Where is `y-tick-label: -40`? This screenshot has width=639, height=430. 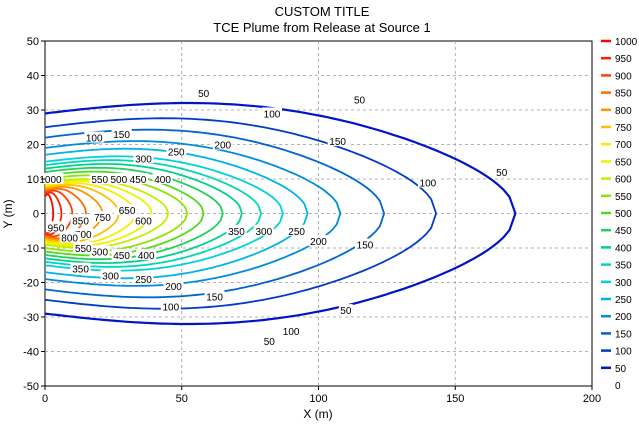 y-tick-label: -40 is located at coordinates (31, 353).